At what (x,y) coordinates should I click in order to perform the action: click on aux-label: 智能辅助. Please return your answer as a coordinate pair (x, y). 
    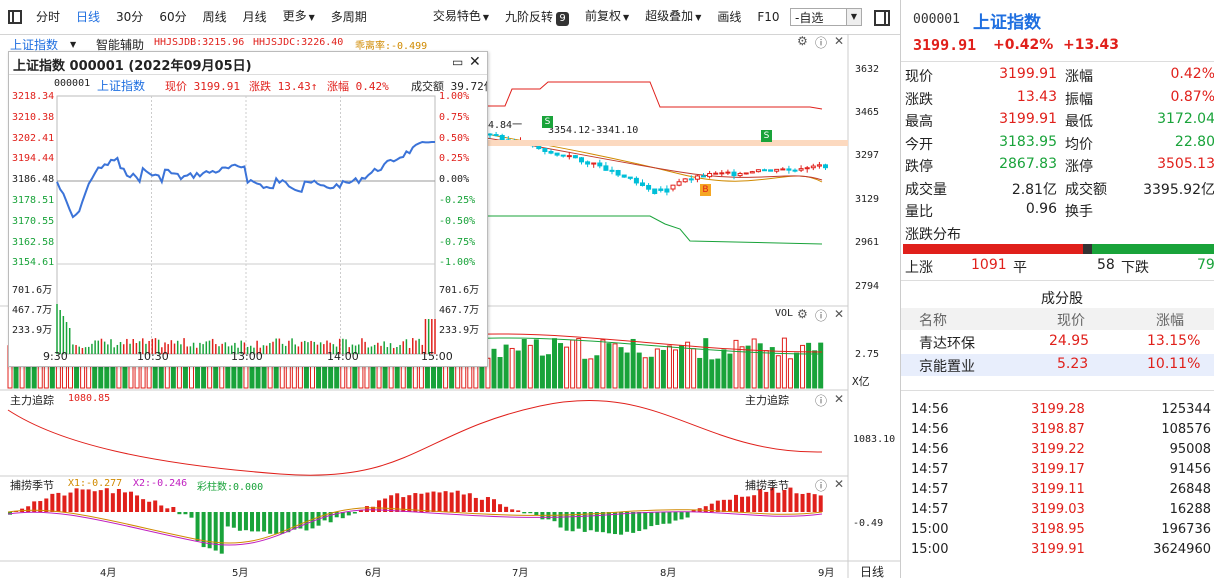
    Looking at the image, I should click on (120, 45).